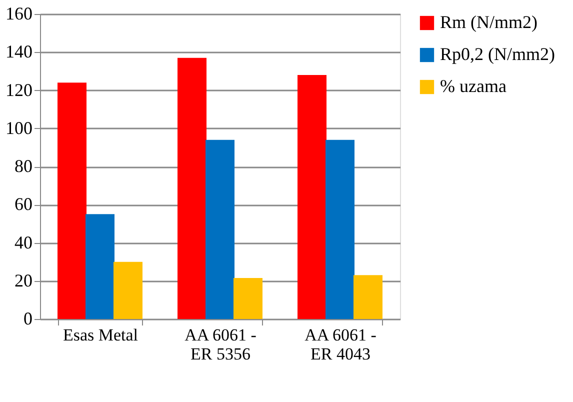 This screenshot has width=573, height=402. I want to click on y-tick-label: 120, so click(19, 90).